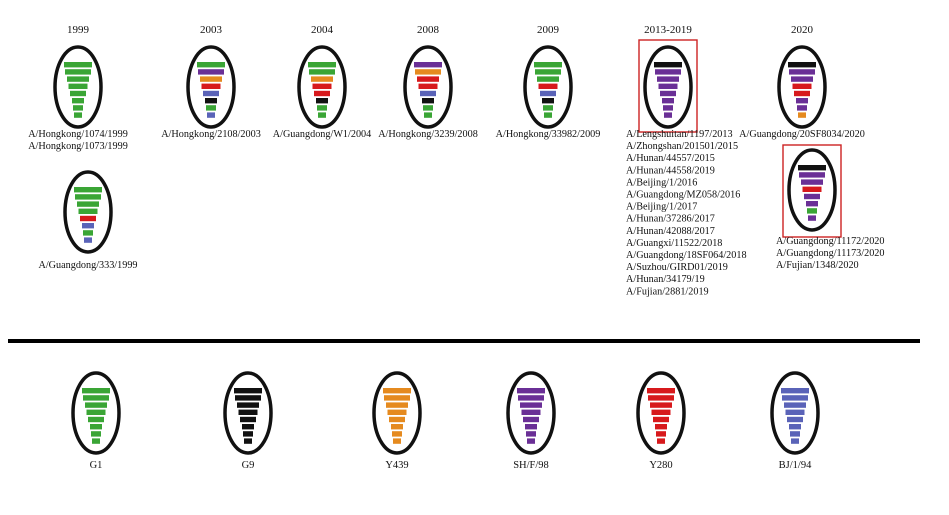  What do you see at coordinates (322, 134) in the screenshot?
I see `strain-label: A/Guangdong/W1/2004` at bounding box center [322, 134].